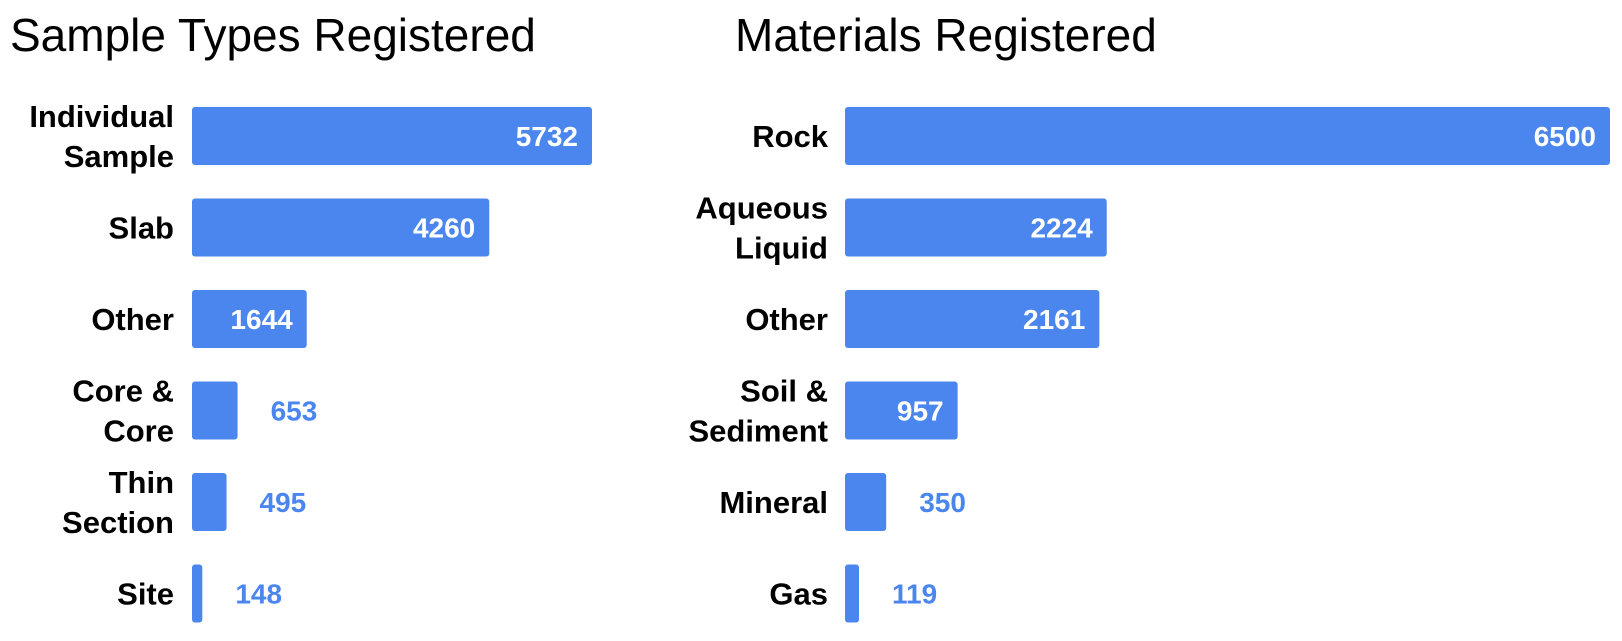 The width and height of the screenshot is (1622, 641). Describe the element at coordinates (444, 228) in the screenshot. I see `value-label-0-1: 4260` at that location.